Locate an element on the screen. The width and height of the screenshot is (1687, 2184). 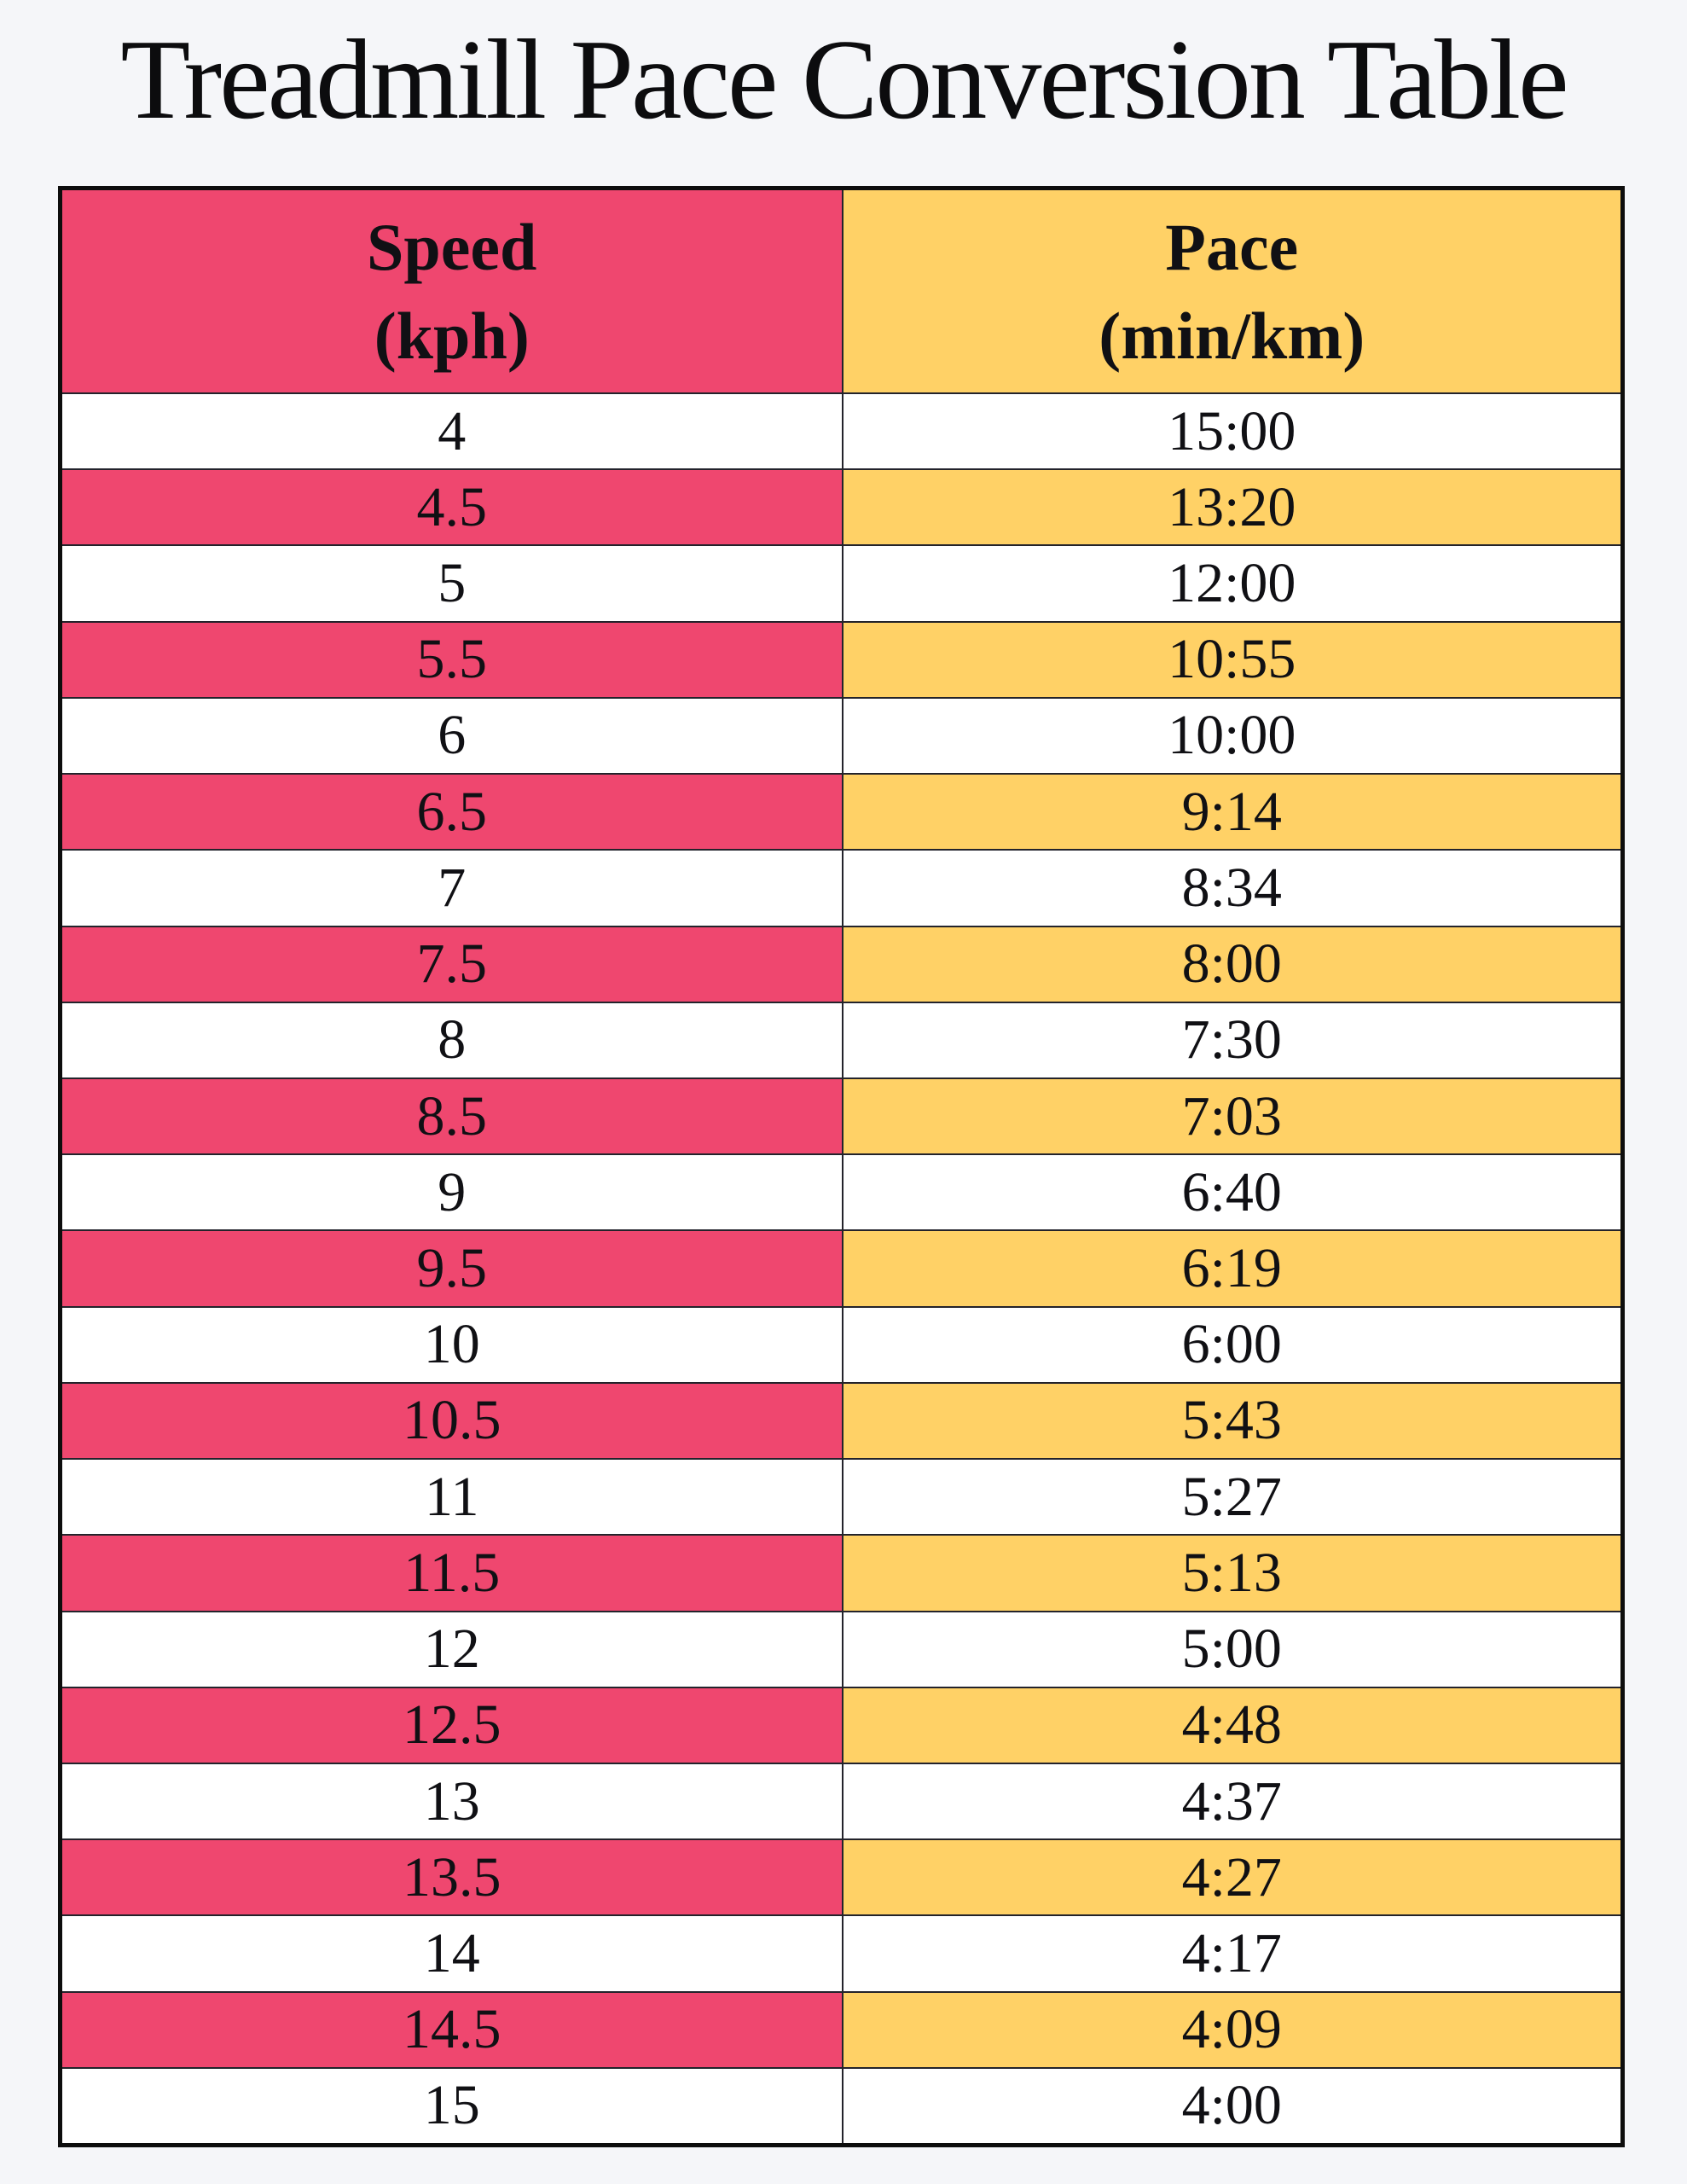
speed-cell: 11 is located at coordinates (452, 1497).